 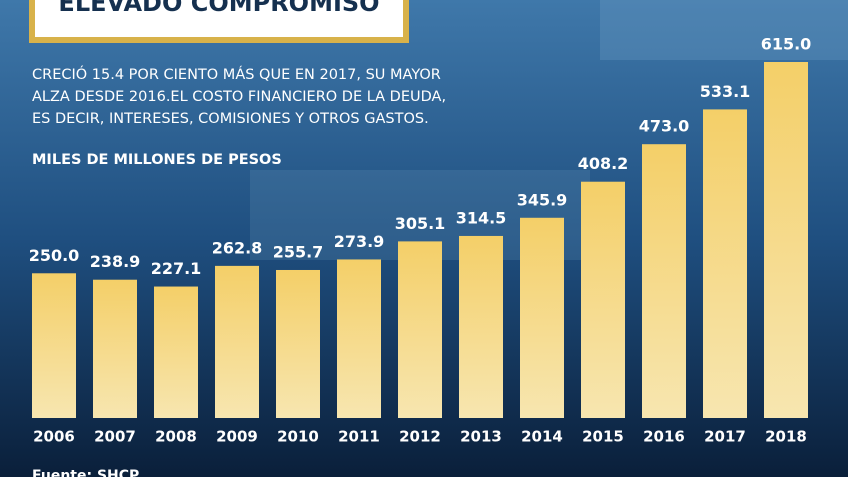 I want to click on title-box, so click(x=219, y=21).